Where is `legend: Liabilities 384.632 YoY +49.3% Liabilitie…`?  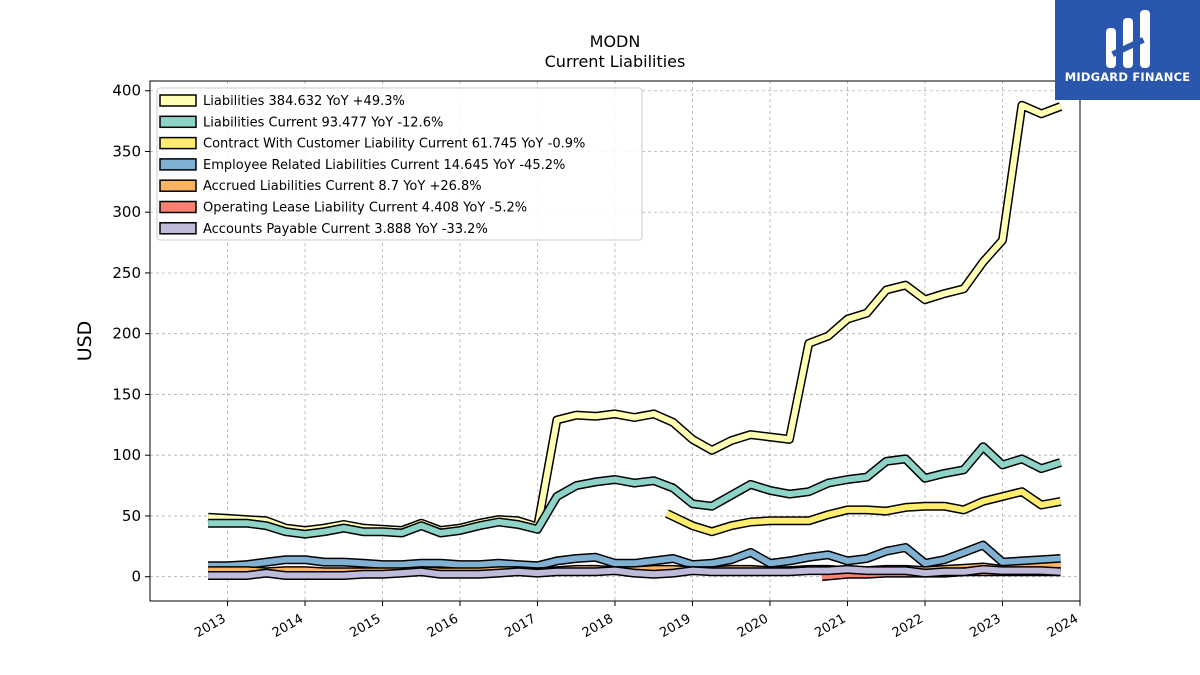
legend: Liabilities 384.632 YoY +49.3% Liabilitie… is located at coordinates (399, 164).